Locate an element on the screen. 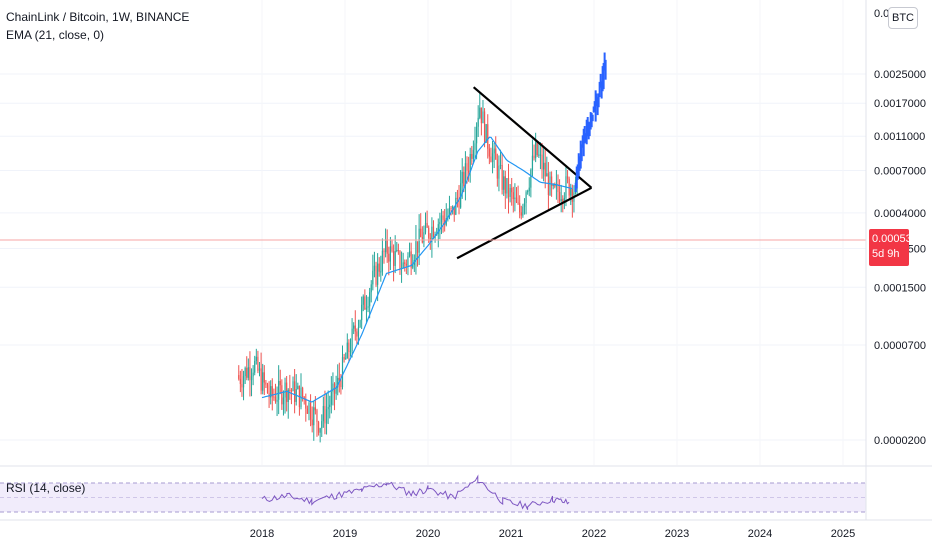  x-tick-label: 2020 is located at coordinates (428, 534).